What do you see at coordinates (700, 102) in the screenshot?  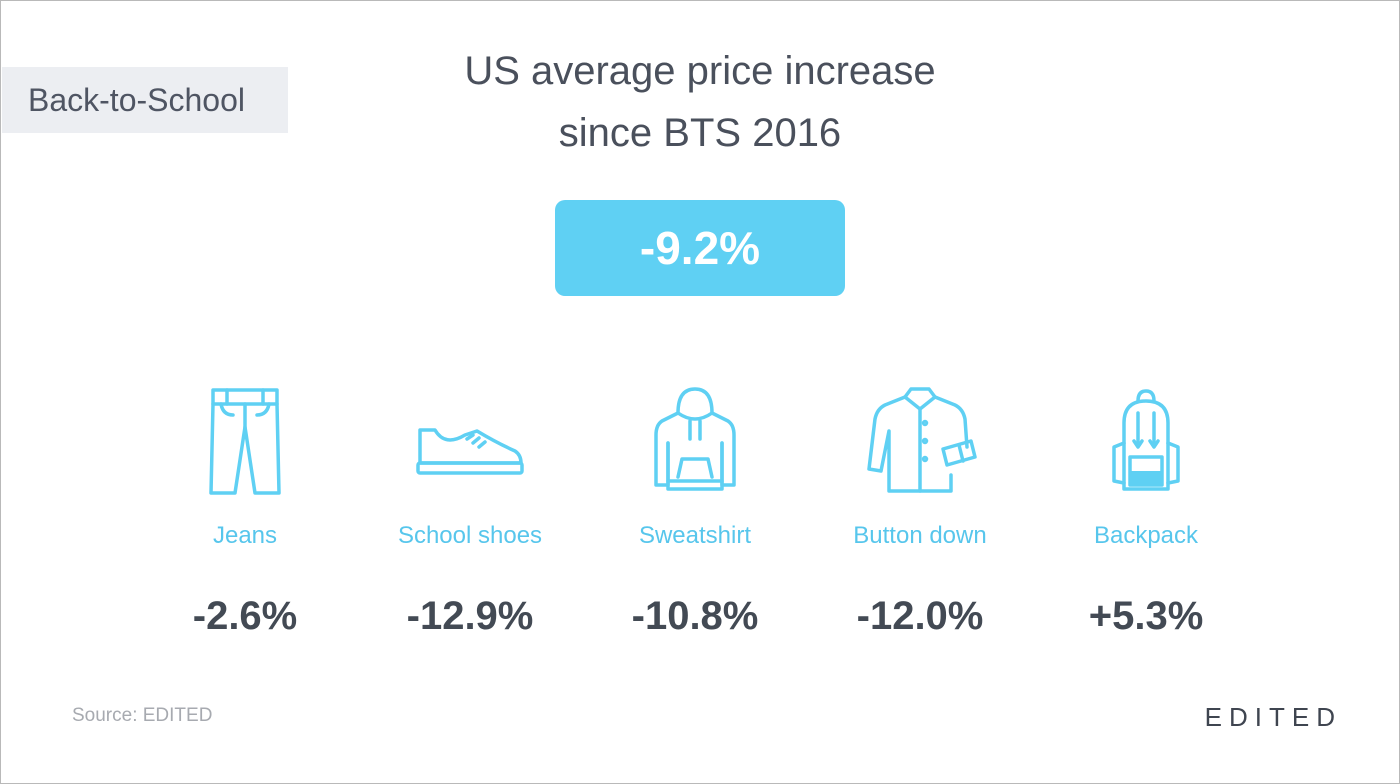 I see `page-title: US average price increase since BTS 2016` at bounding box center [700, 102].